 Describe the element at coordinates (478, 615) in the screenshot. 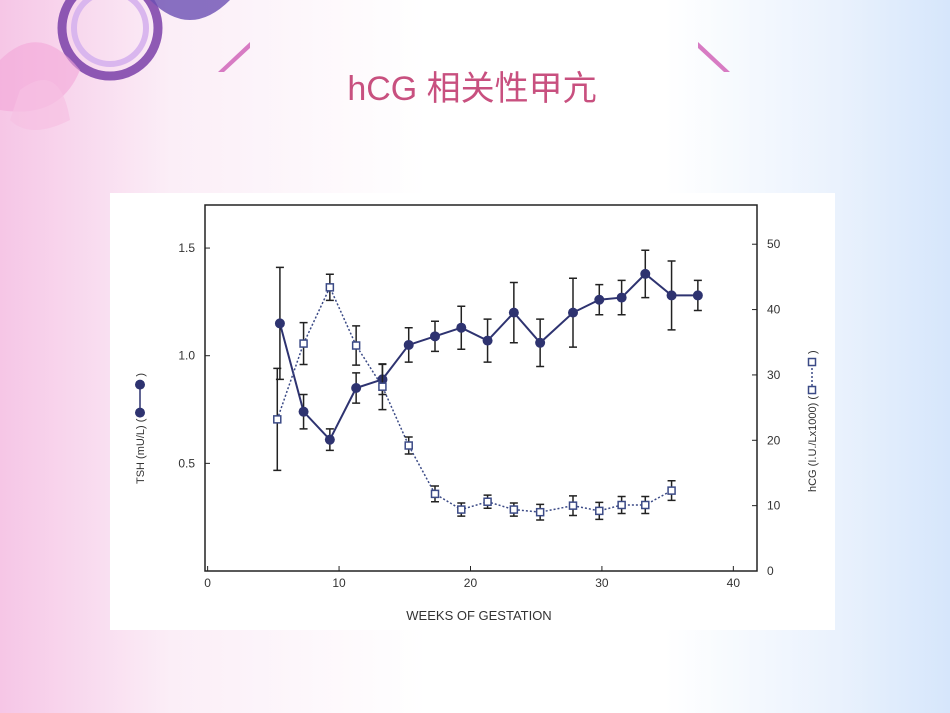

I see `x-axis-label: WEEKS OF GESTATION` at that location.